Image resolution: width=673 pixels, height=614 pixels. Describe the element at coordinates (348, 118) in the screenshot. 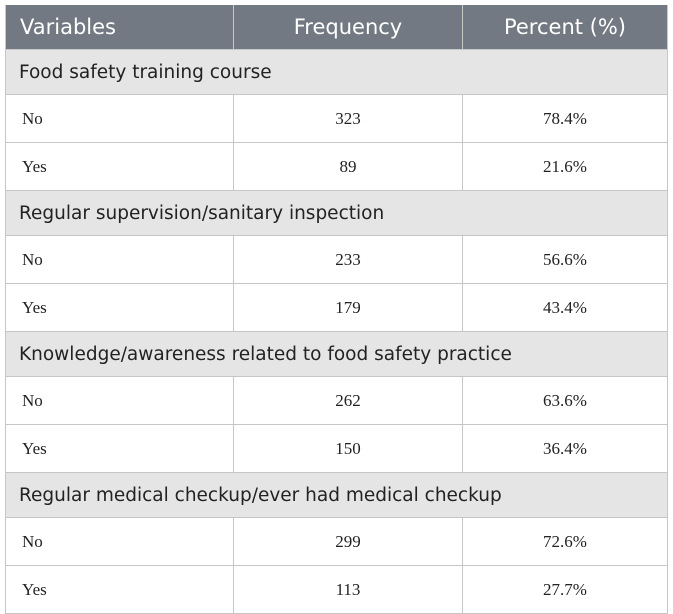

I see `row-frequency: 323` at that location.